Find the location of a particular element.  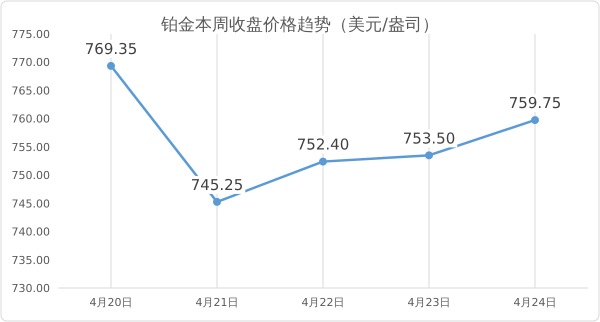

data-label: 769.35 is located at coordinates (111, 49).